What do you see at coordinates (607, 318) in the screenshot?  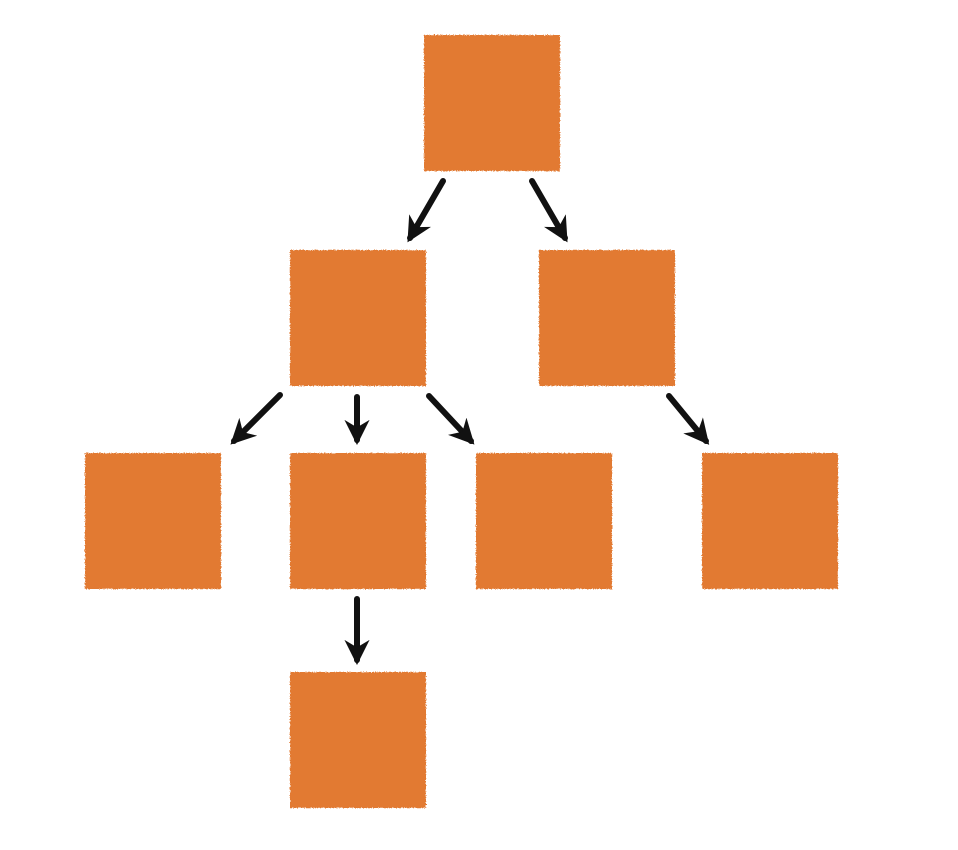 I see `tree-node-child-right` at bounding box center [607, 318].